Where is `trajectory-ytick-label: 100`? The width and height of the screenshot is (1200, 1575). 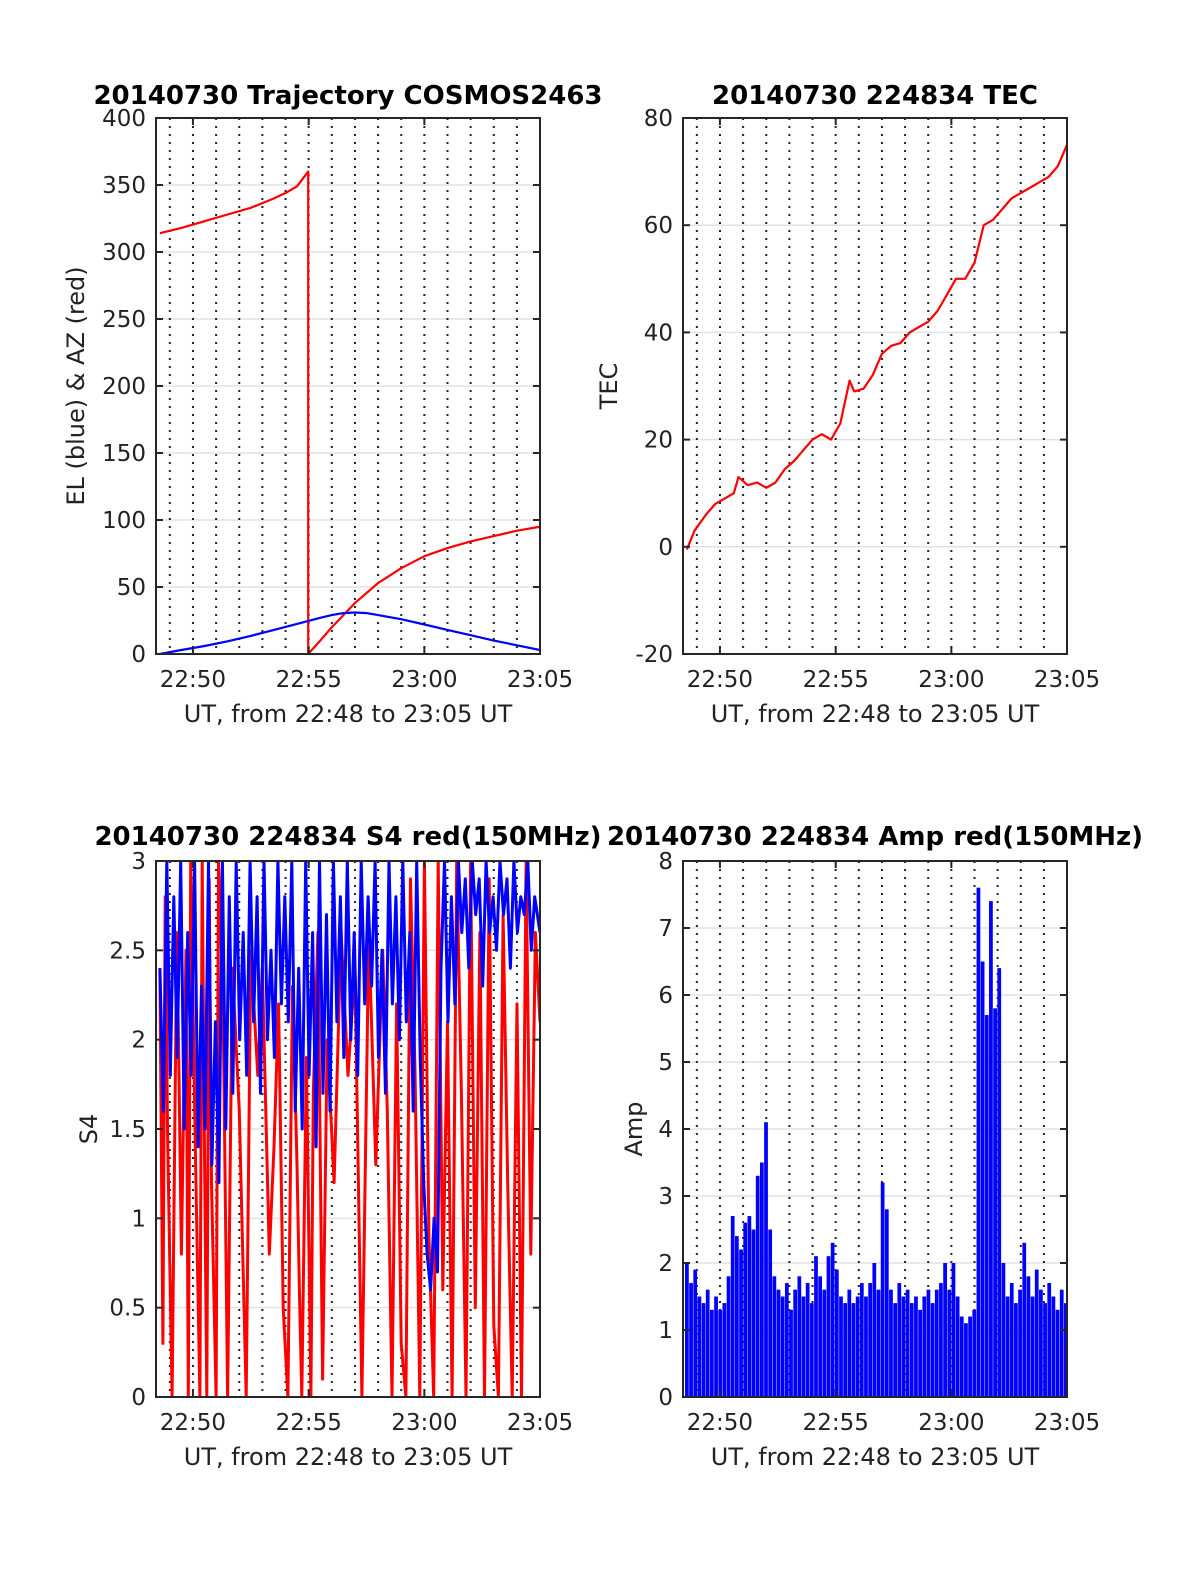
trajectory-ytick-label: 100 is located at coordinates (124, 521).